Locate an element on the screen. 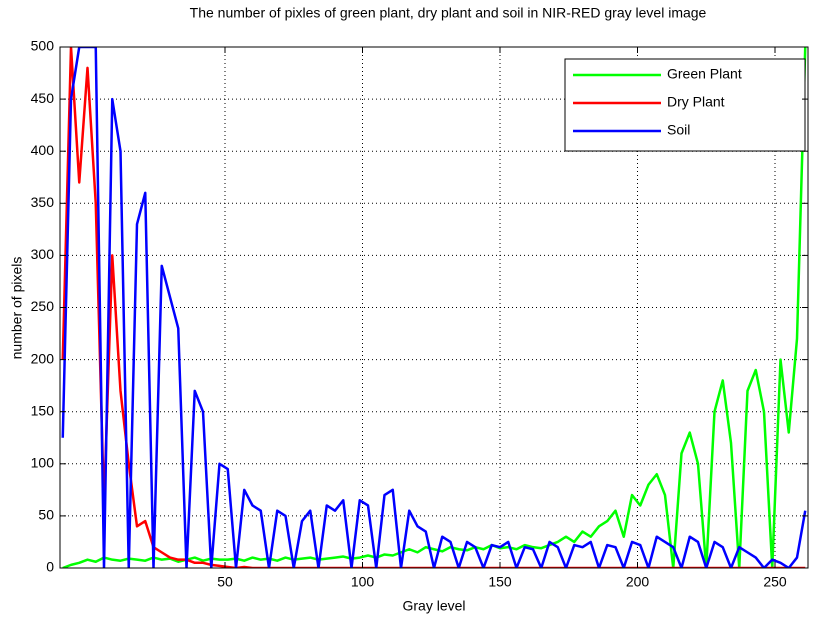  y-tick-label: 350 is located at coordinates (43, 202).